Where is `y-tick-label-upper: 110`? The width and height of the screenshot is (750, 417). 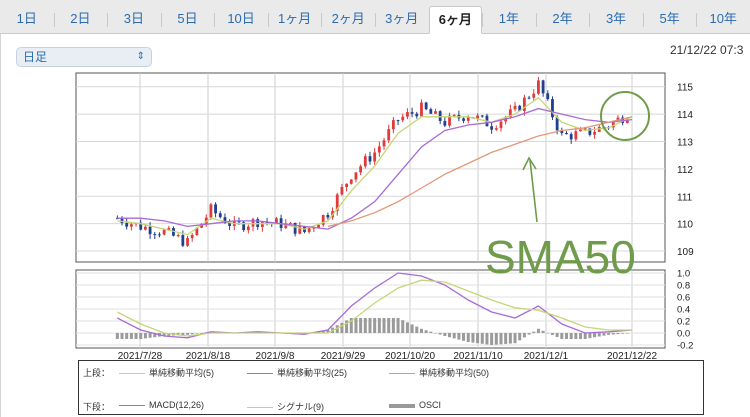
y-tick-label-upper: 110 is located at coordinates (685, 225).